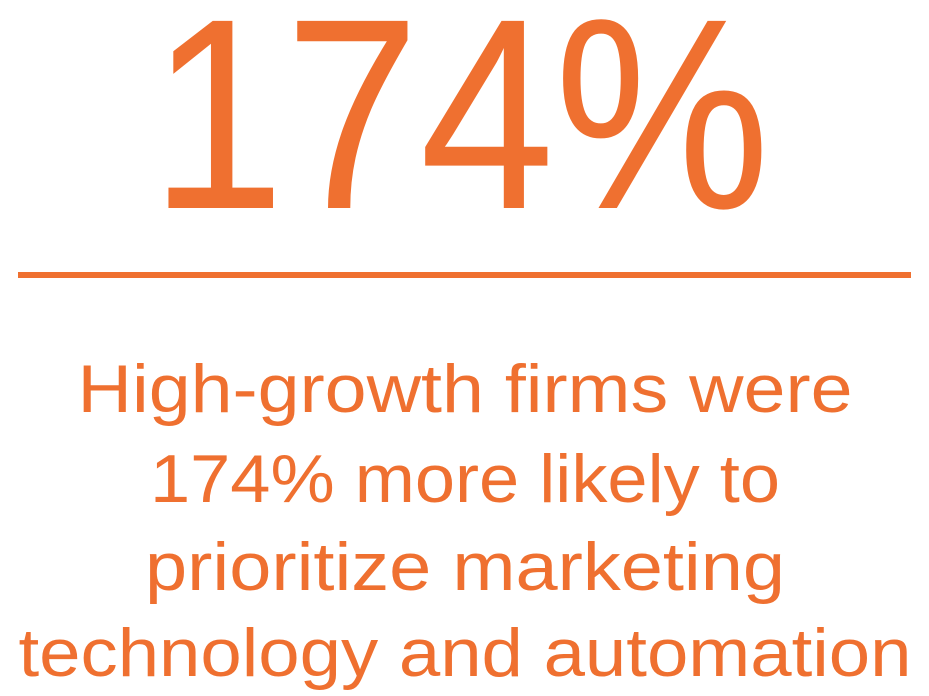 This screenshot has height=696, width=929. What do you see at coordinates (464, 275) in the screenshot?
I see `divider` at bounding box center [464, 275].